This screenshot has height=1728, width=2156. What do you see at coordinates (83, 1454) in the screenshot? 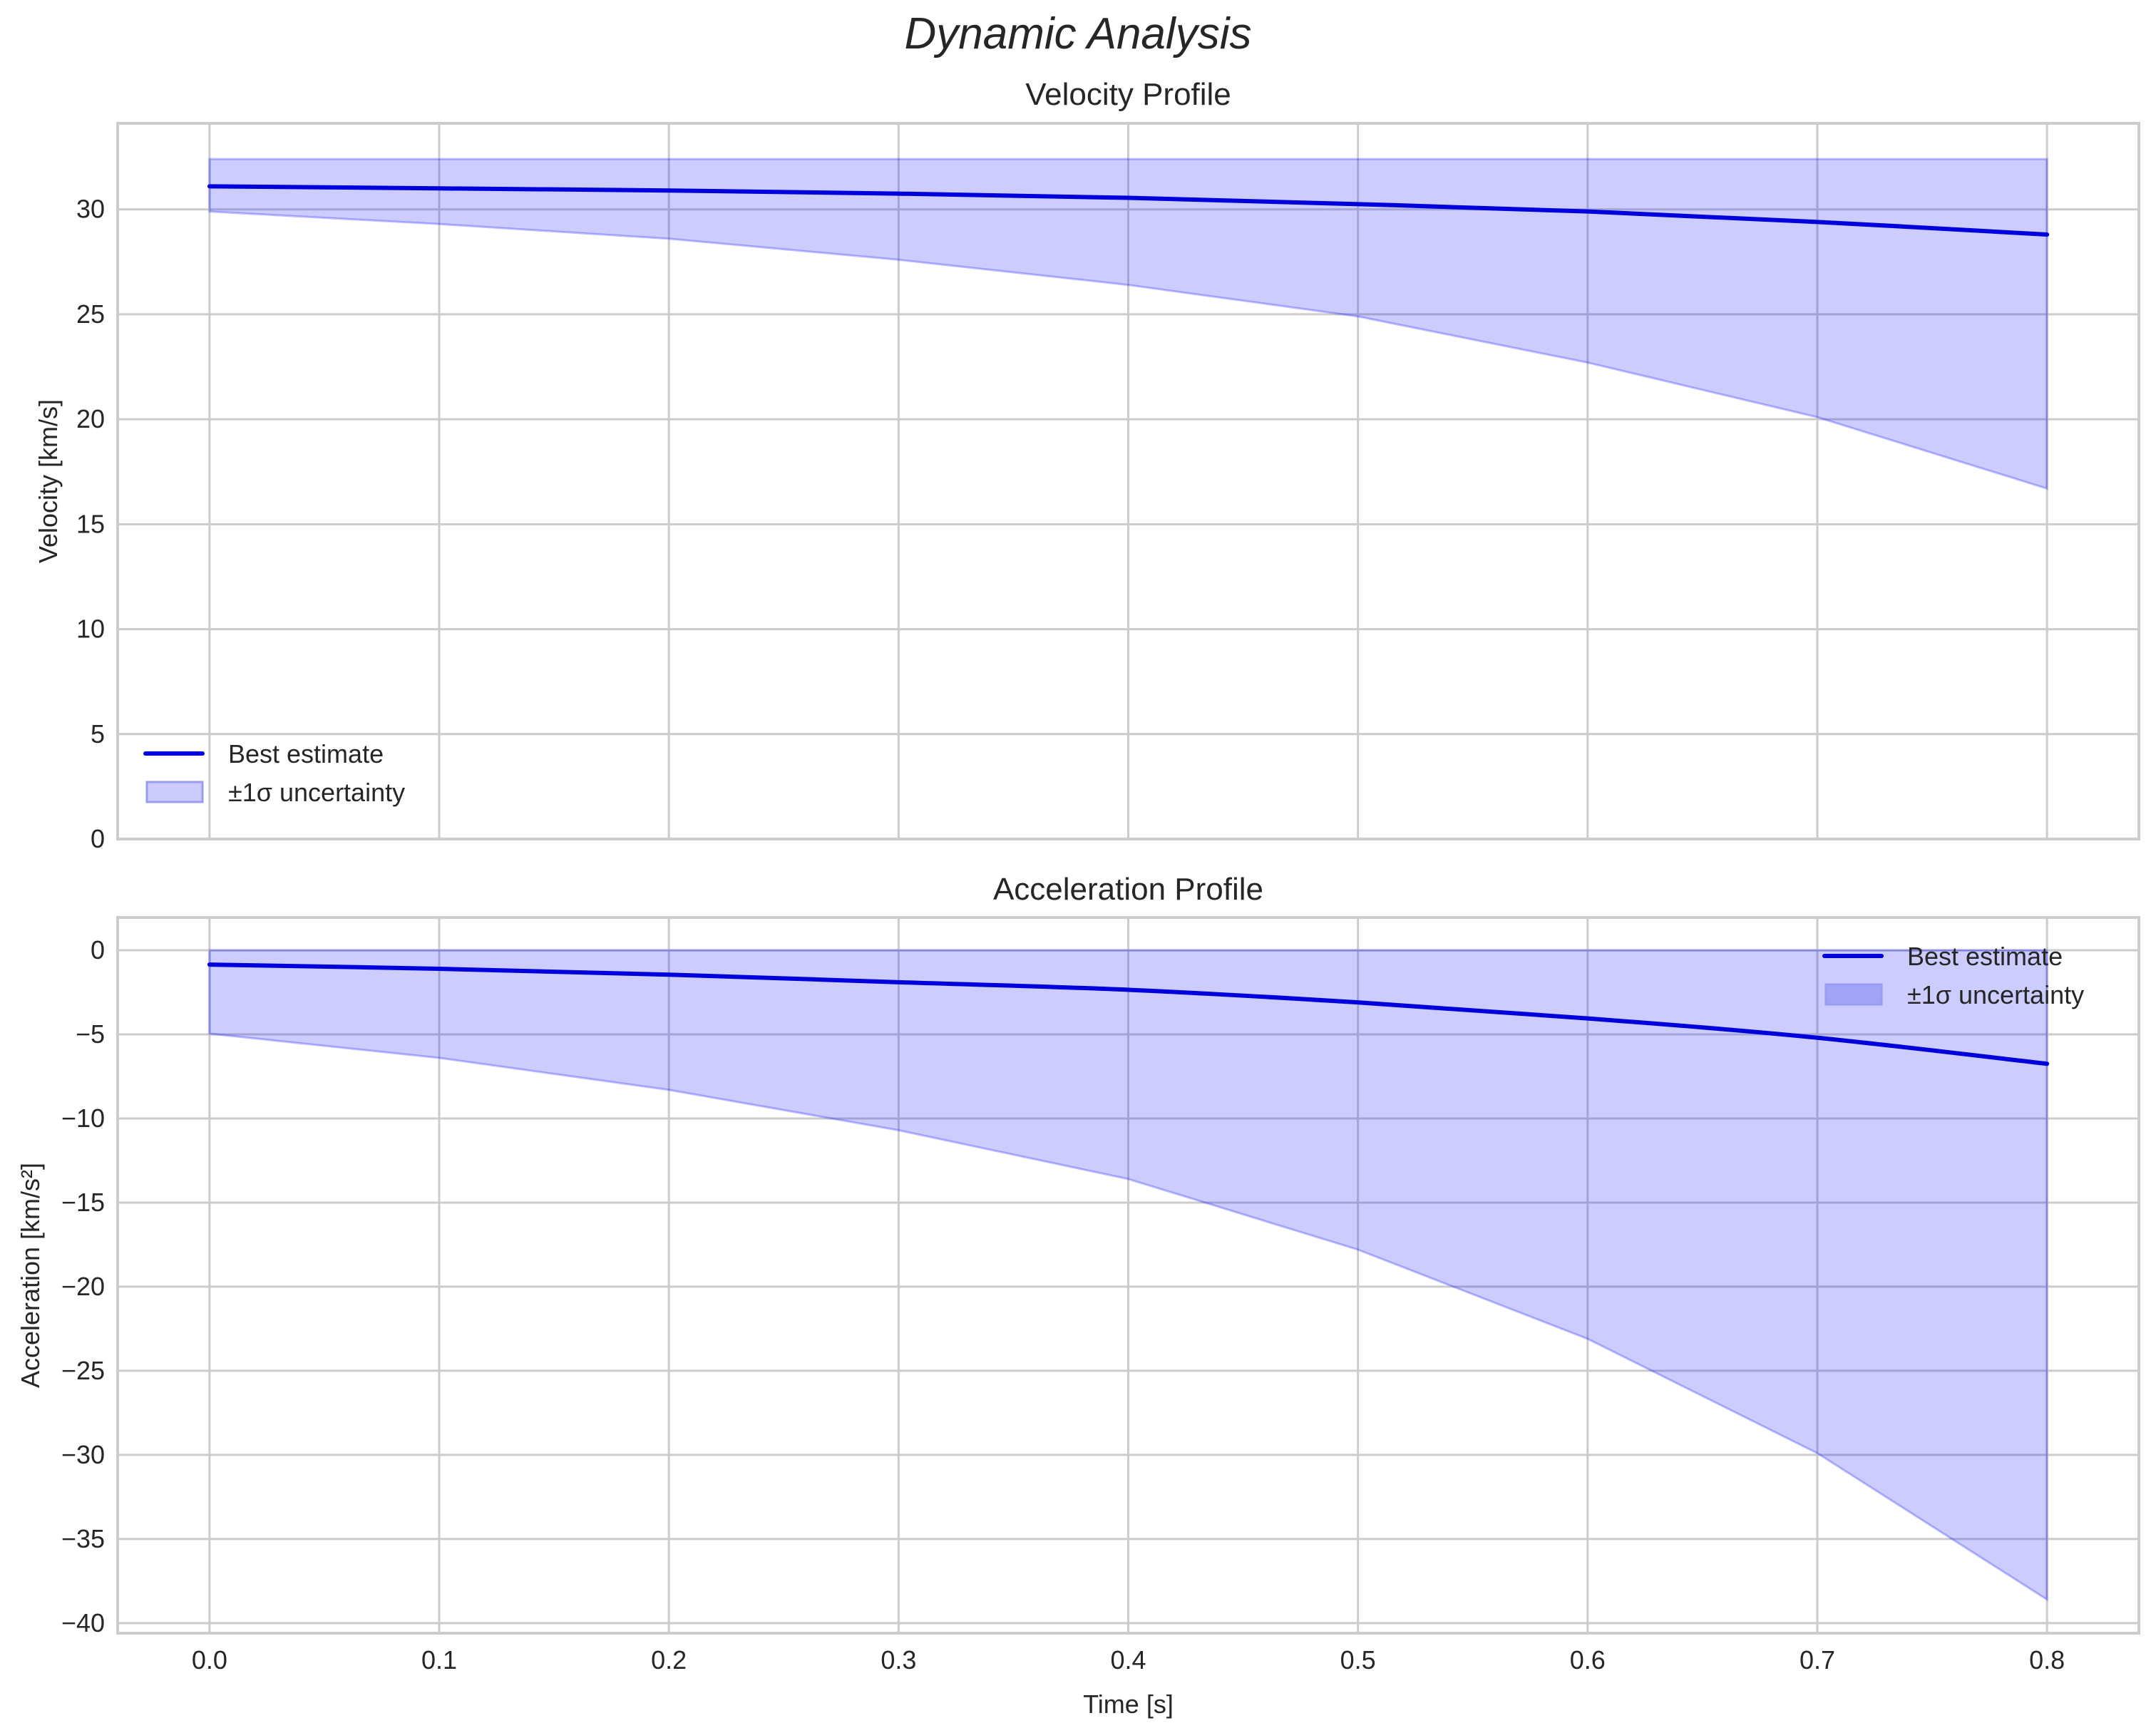
I see `y-tick-label: −30` at bounding box center [83, 1454].